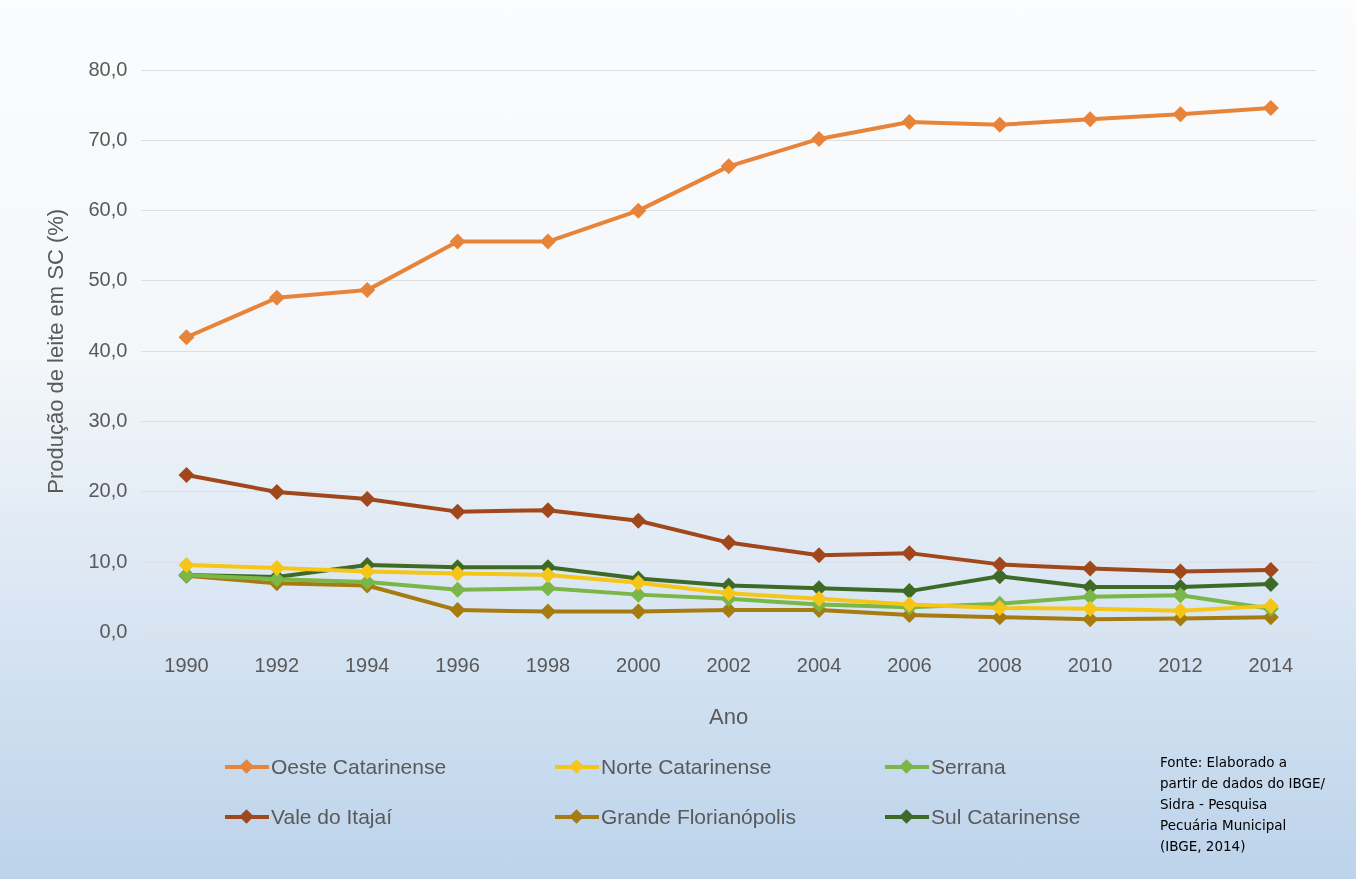 The height and width of the screenshot is (879, 1356). Describe the element at coordinates (108, 279) in the screenshot. I see `y-tick-label: 50,0` at that location.